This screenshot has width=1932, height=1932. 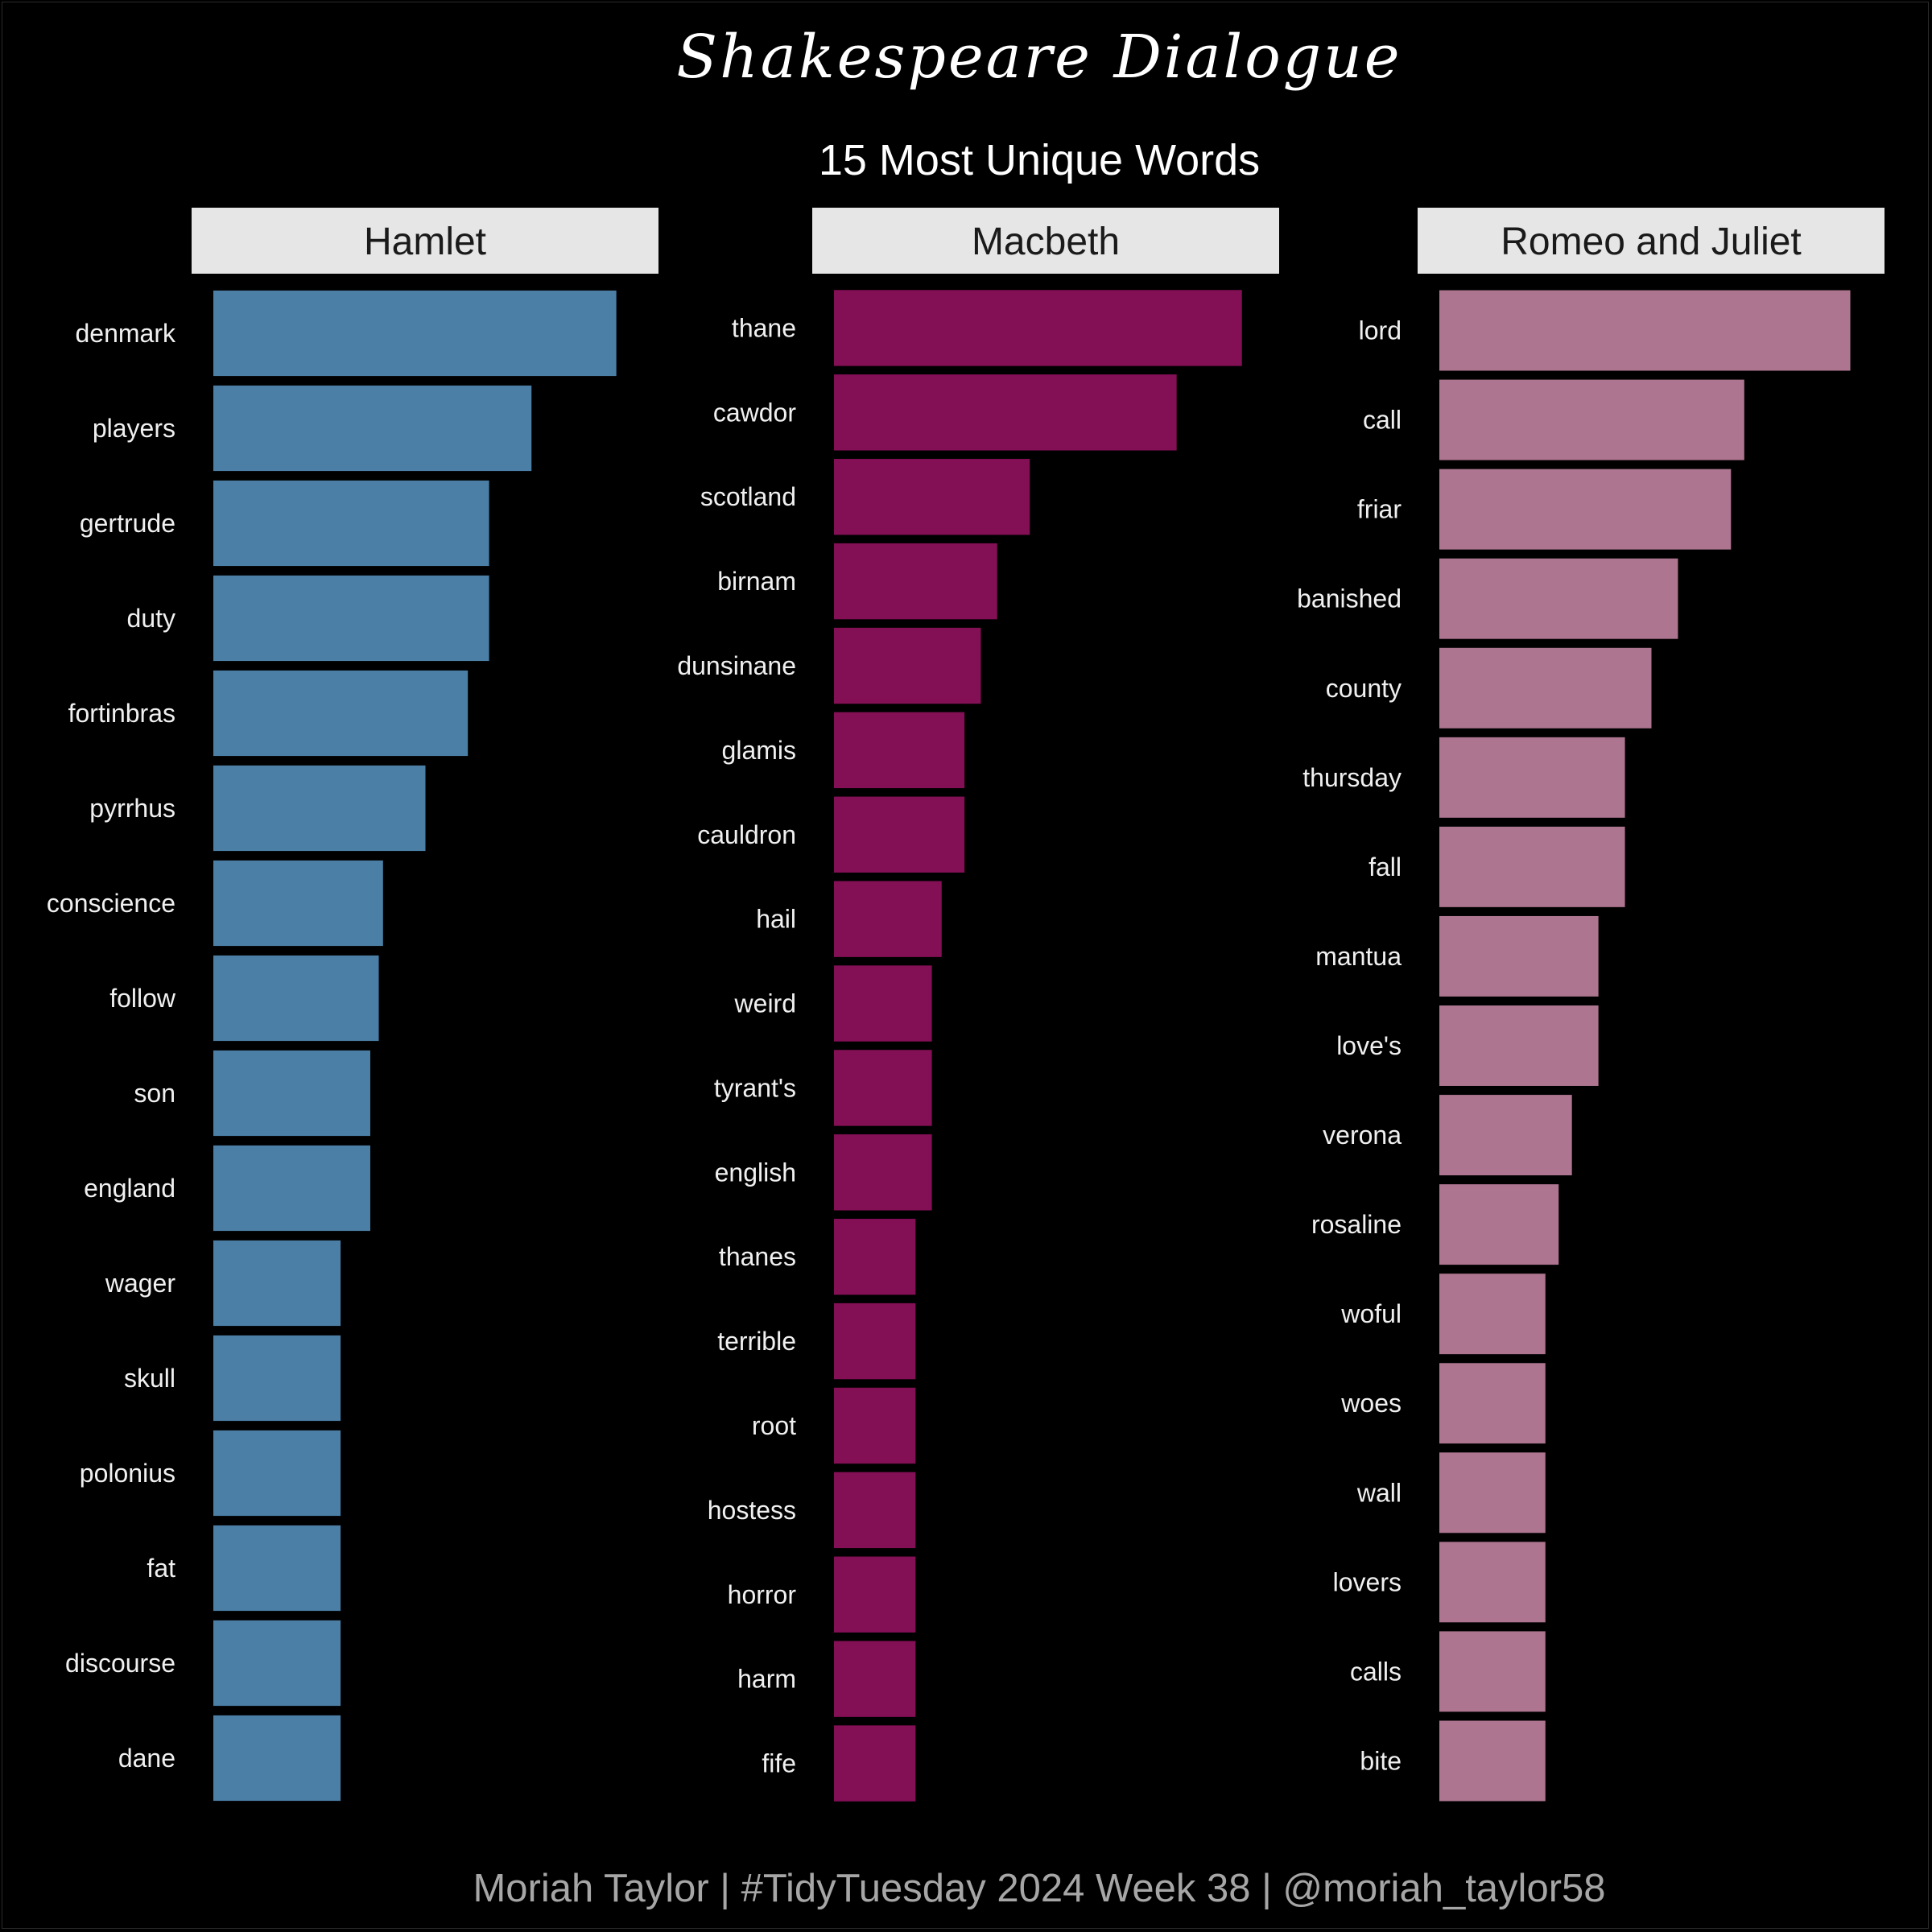 What do you see at coordinates (762, 1594) in the screenshot?
I see `tick-label-macbeth: horror` at bounding box center [762, 1594].